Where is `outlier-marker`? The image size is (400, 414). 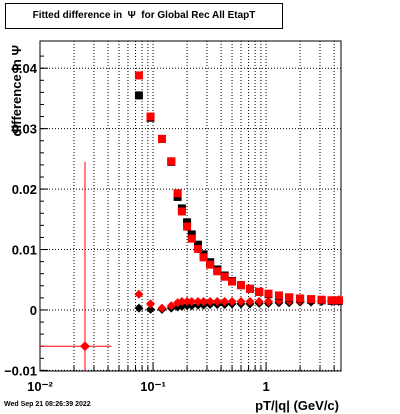 outlier-marker is located at coordinates (85, 346).